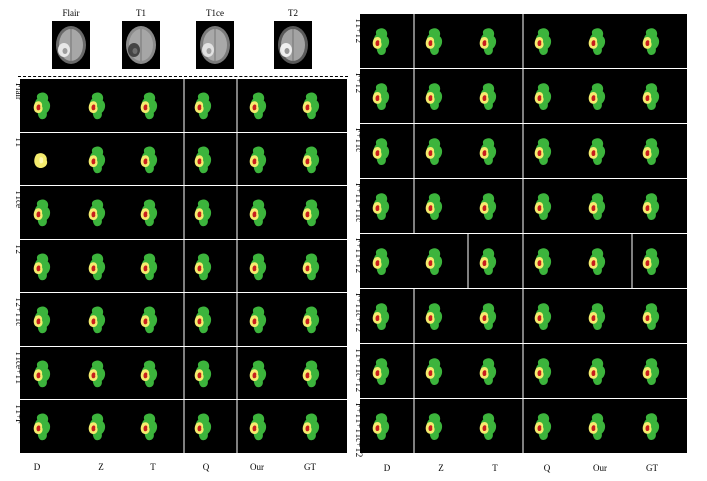 The width and height of the screenshot is (707, 481). I want to click on brain-mri-flair-icon, so click(71, 45).